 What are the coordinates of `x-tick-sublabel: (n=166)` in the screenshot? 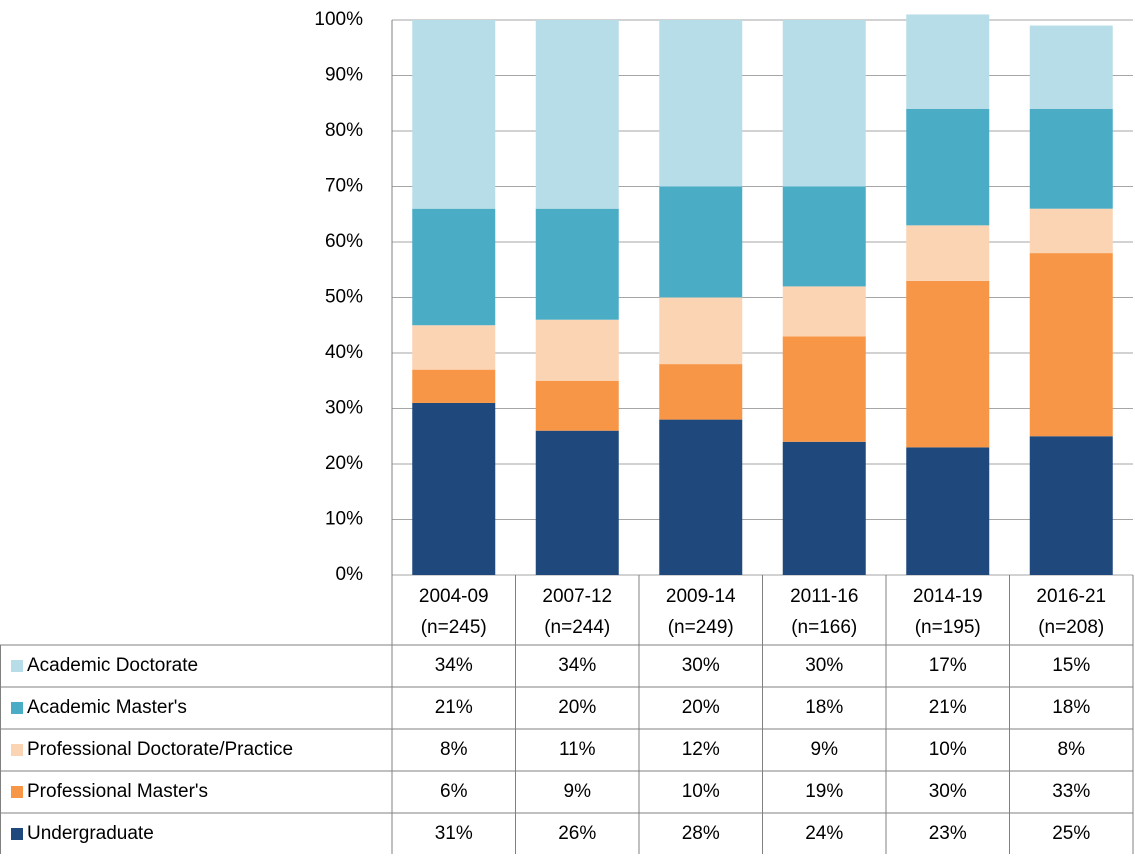 It's located at (824, 627).